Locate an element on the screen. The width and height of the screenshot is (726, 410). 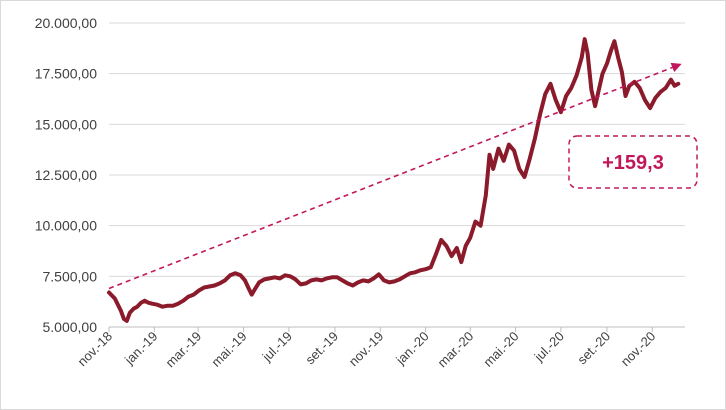
x-tick-label: mar.-19 is located at coordinates (184, 350).